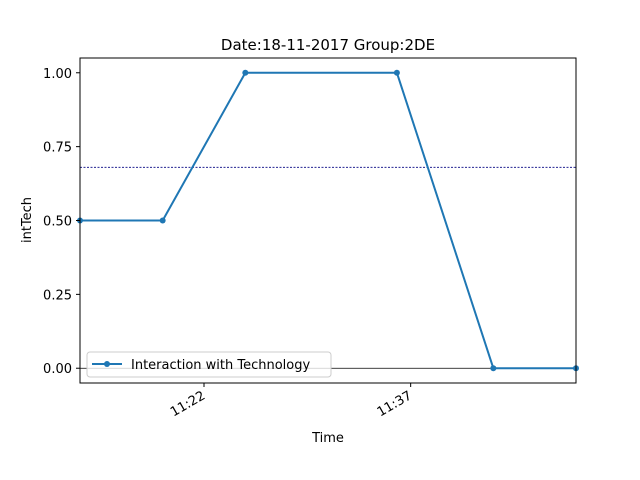 This screenshot has width=640, height=480. I want to click on x-axis-label: Time, so click(327, 438).